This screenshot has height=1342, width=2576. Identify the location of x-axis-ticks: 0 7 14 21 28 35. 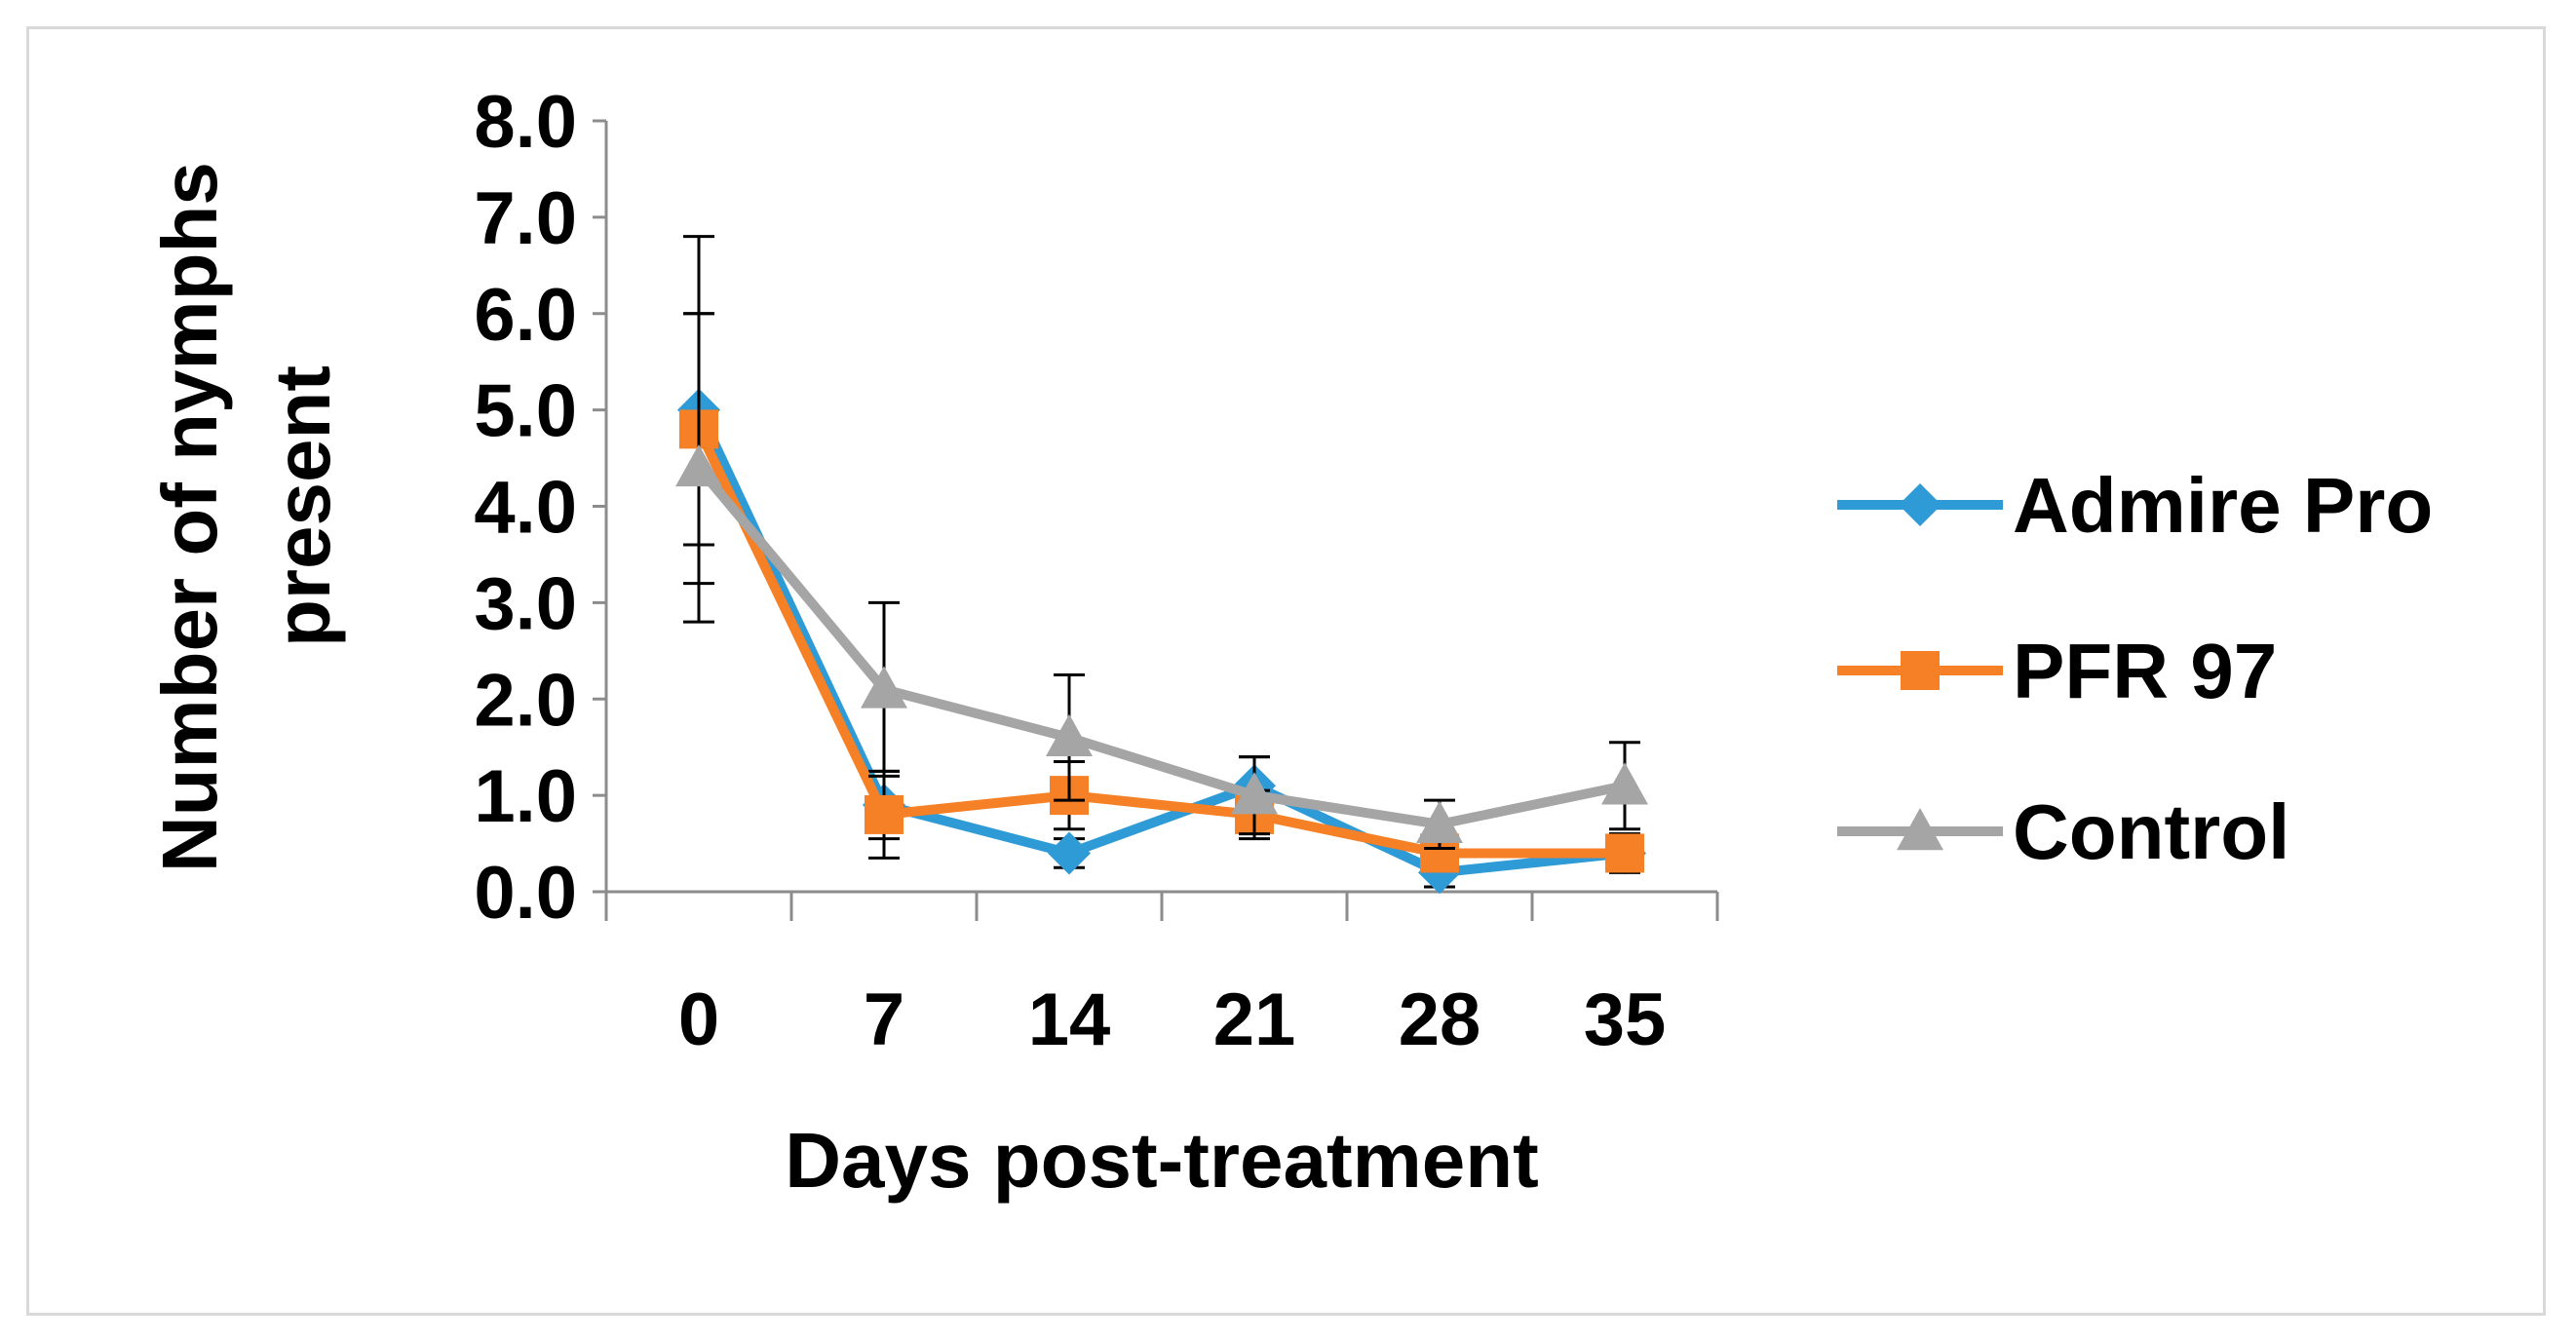
(1161, 976).